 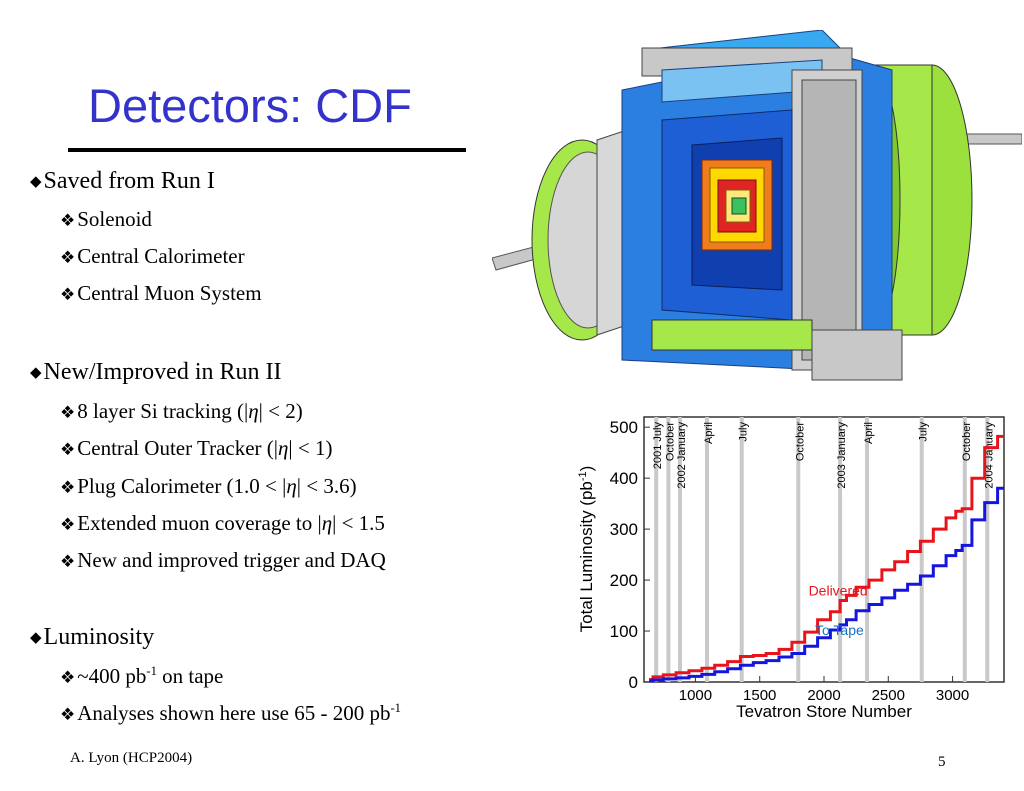 I want to click on y-tick-label-0: 0, so click(x=633, y=682).